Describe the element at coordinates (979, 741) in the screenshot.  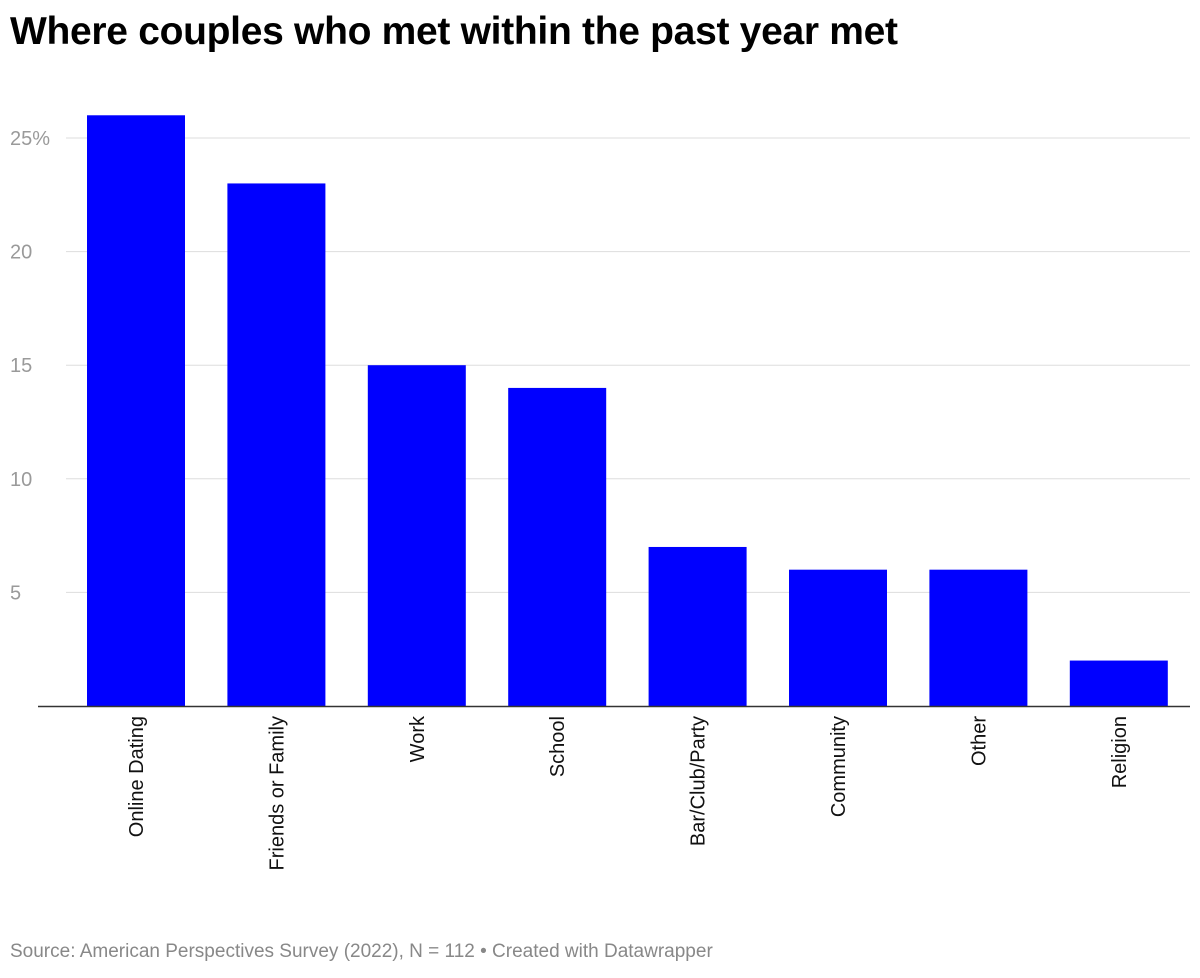
I see `x-tick-label: Other` at that location.